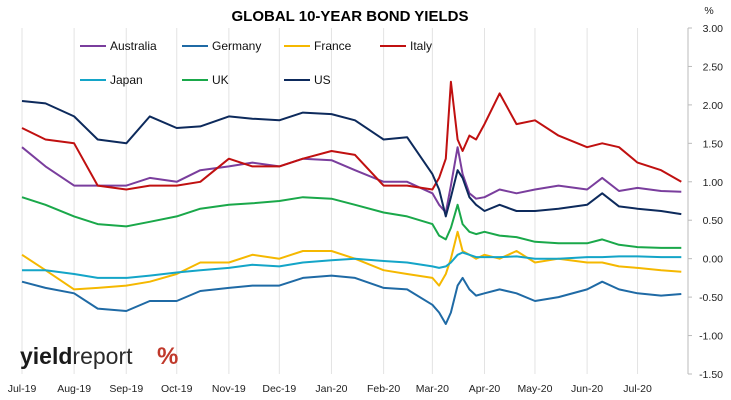 Image resolution: width=731 pixels, height=400 pixels. What do you see at coordinates (350, 16) in the screenshot?
I see `chart-title: GLOBAL 10-YEAR BOND YIELDS` at bounding box center [350, 16].